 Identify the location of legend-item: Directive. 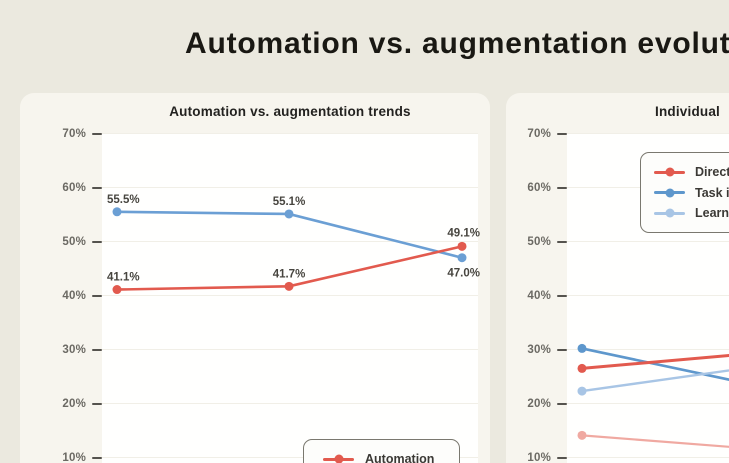
(691, 172).